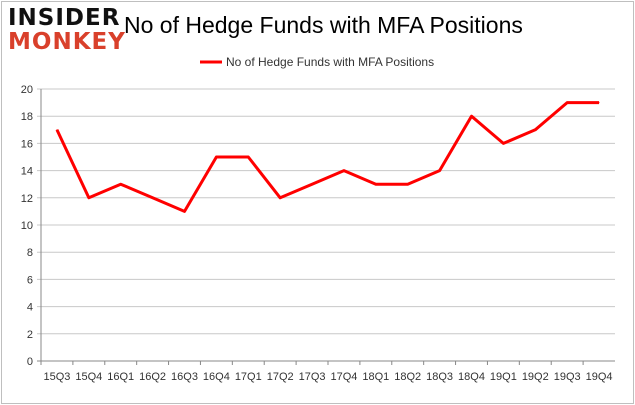 The height and width of the screenshot is (405, 635). Describe the element at coordinates (439, 377) in the screenshot. I see `x-tick-label: 18Q3` at that location.